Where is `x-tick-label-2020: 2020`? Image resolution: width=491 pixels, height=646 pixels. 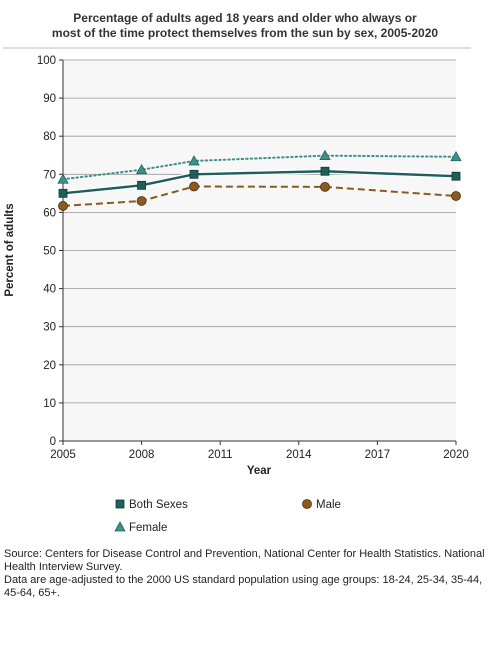
x-tick-label-2020: 2020 is located at coordinates (456, 455).